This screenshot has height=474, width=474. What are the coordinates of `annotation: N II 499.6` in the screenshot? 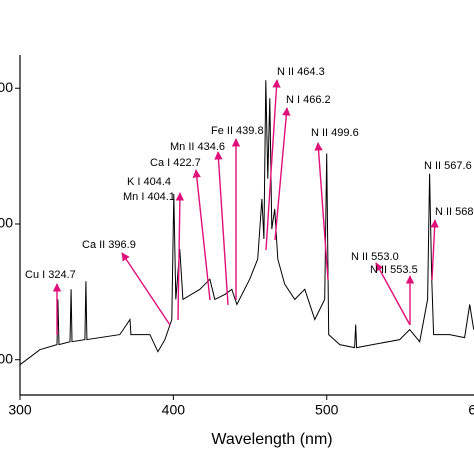 It's located at (335, 133).